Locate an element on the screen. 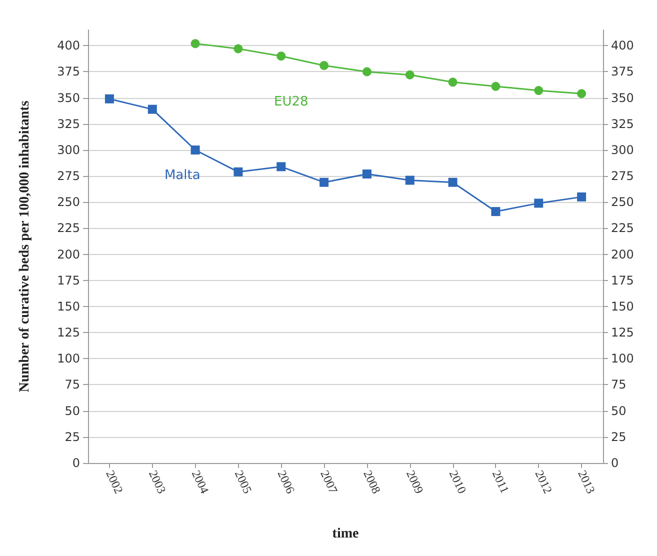 This screenshot has height=556, width=657. x-tick-label: 2006 is located at coordinates (286, 482).